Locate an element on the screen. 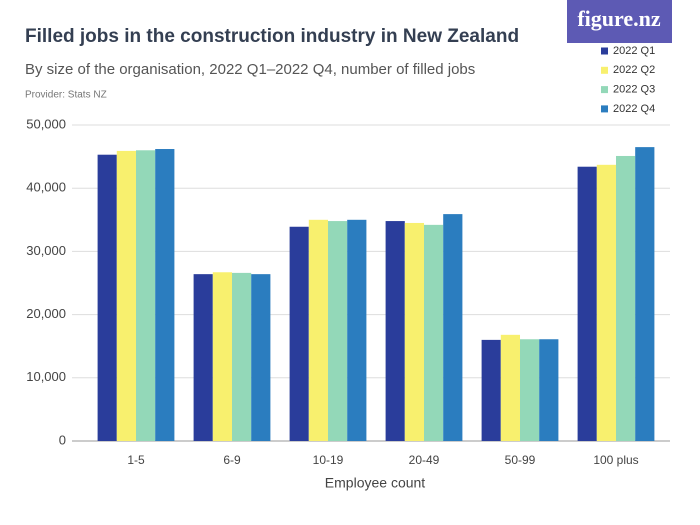  x-tick-label: 100 plus is located at coordinates (615, 460).